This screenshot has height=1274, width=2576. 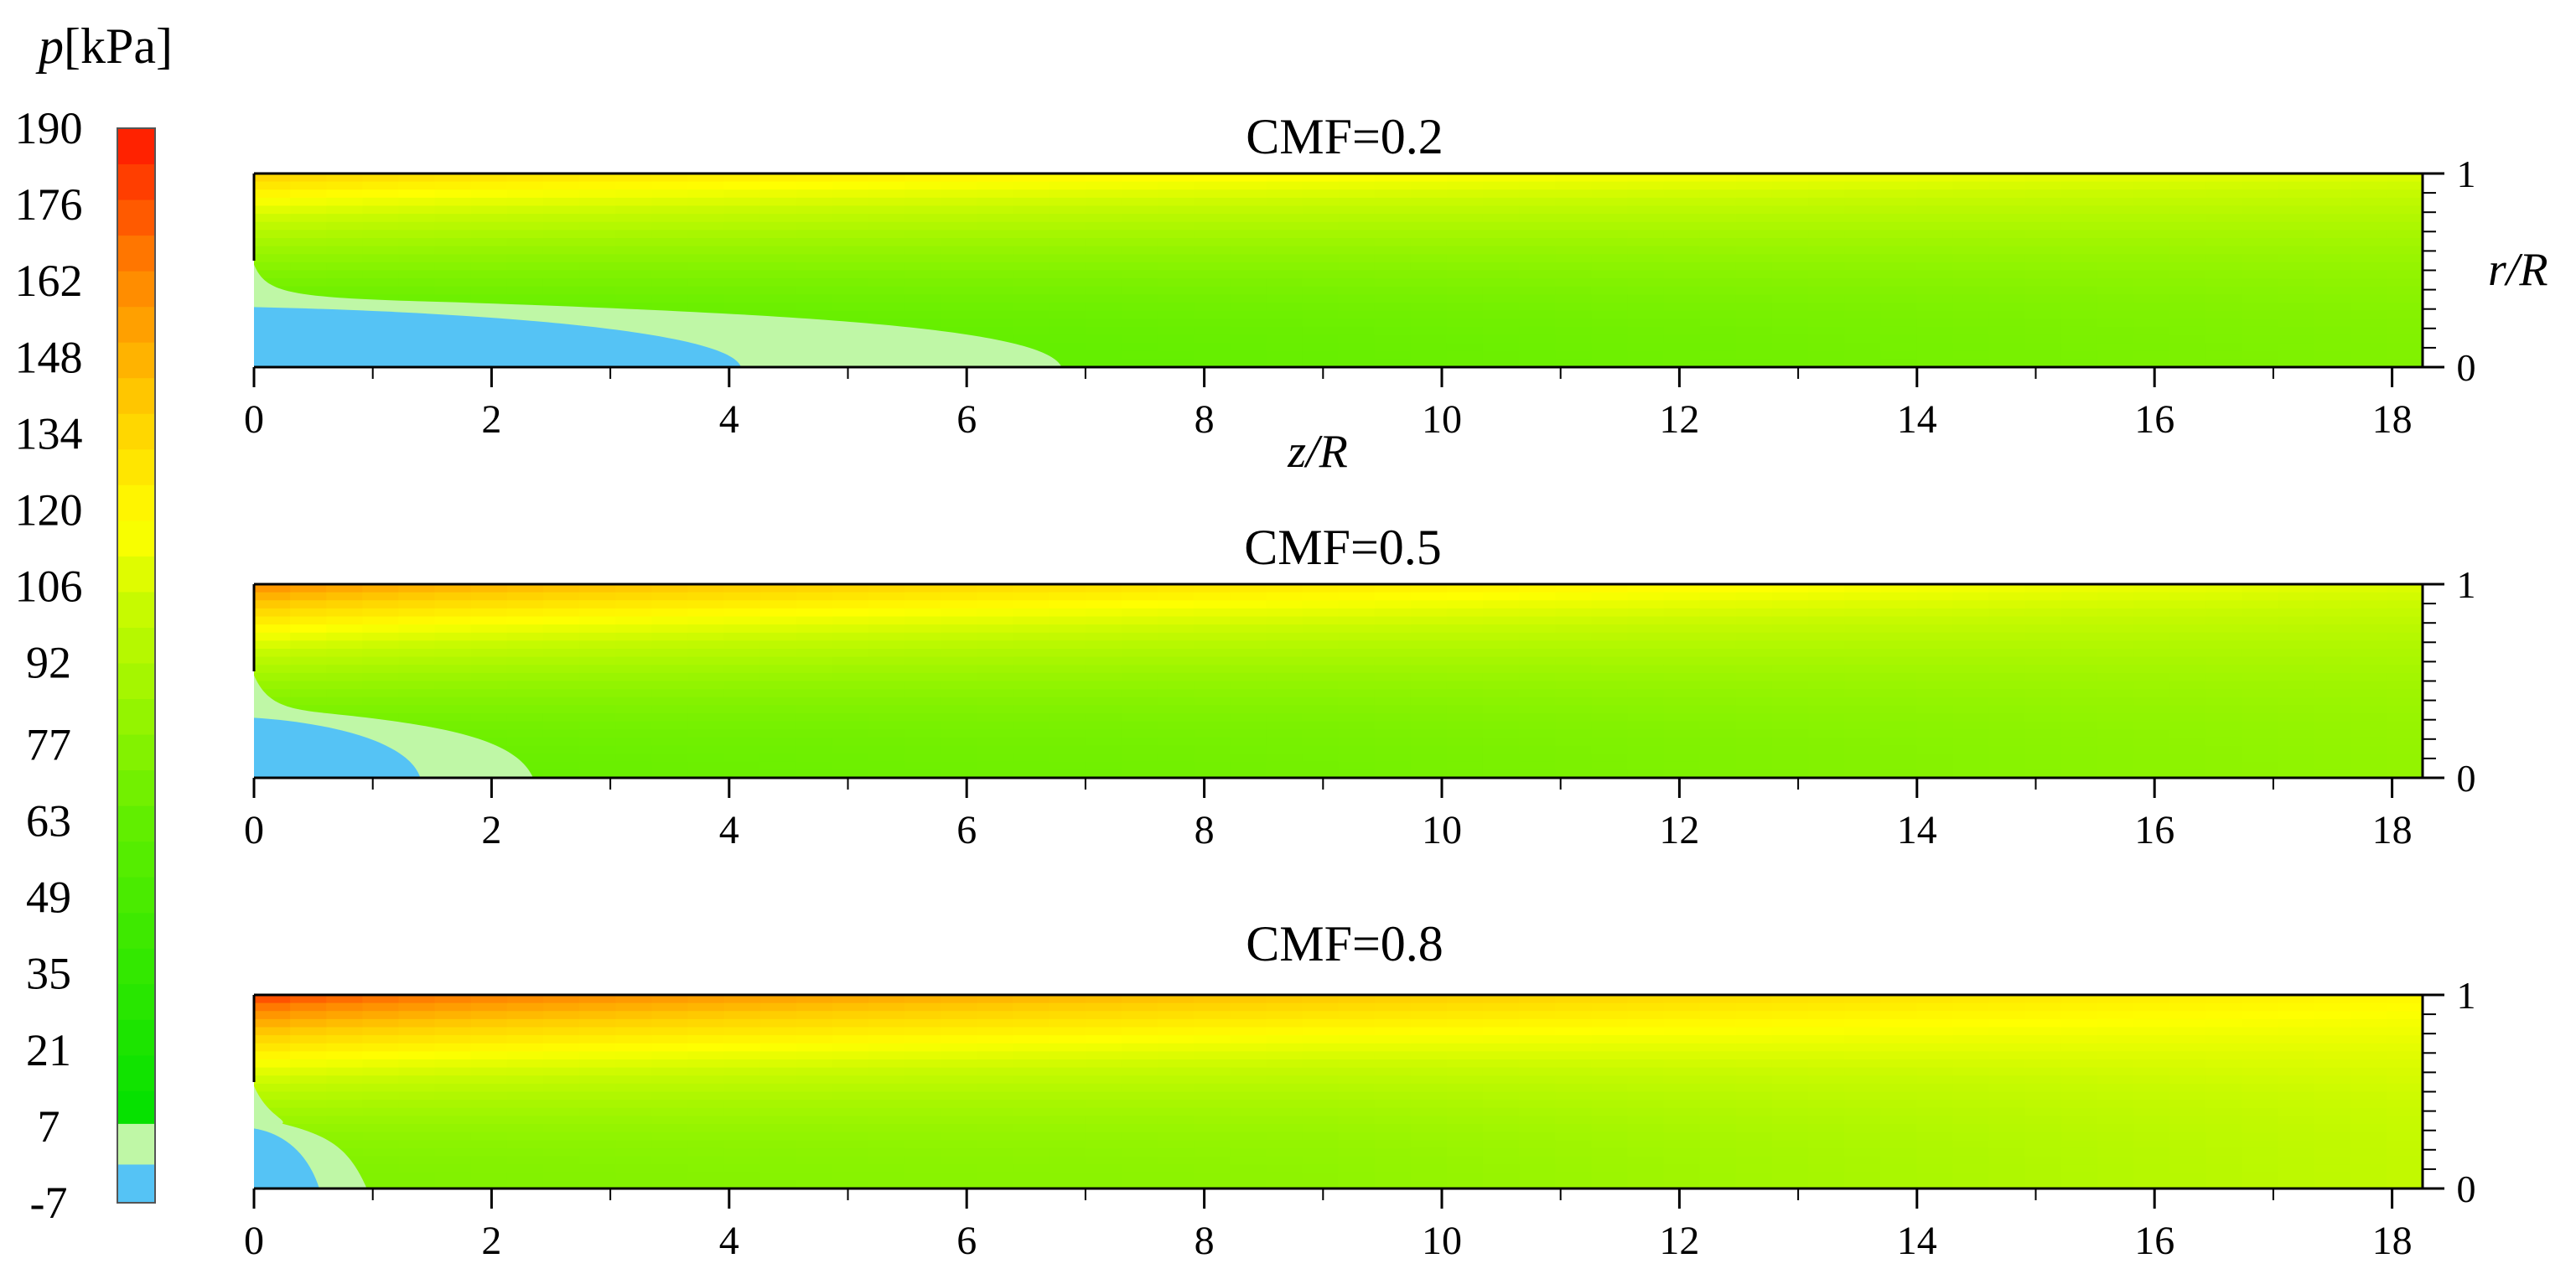 I want to click on colorbar-band, so click(x=136, y=324).